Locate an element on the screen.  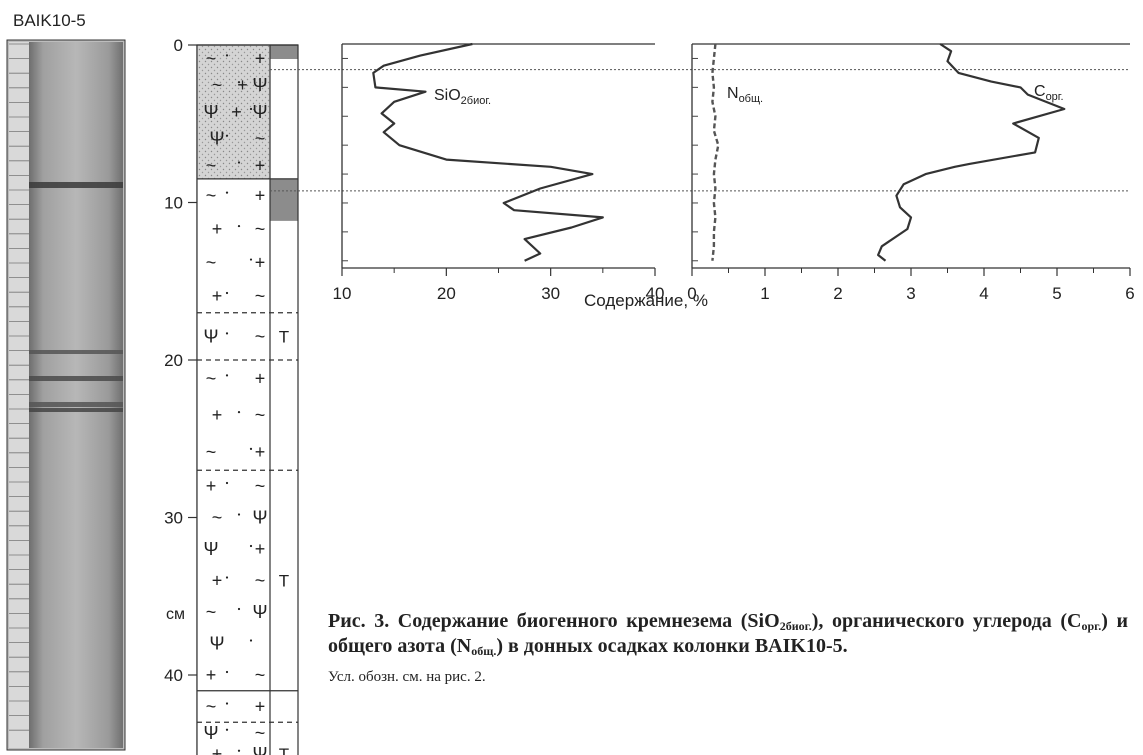
core-label: BAIK10-5 is located at coordinates (49, 20).